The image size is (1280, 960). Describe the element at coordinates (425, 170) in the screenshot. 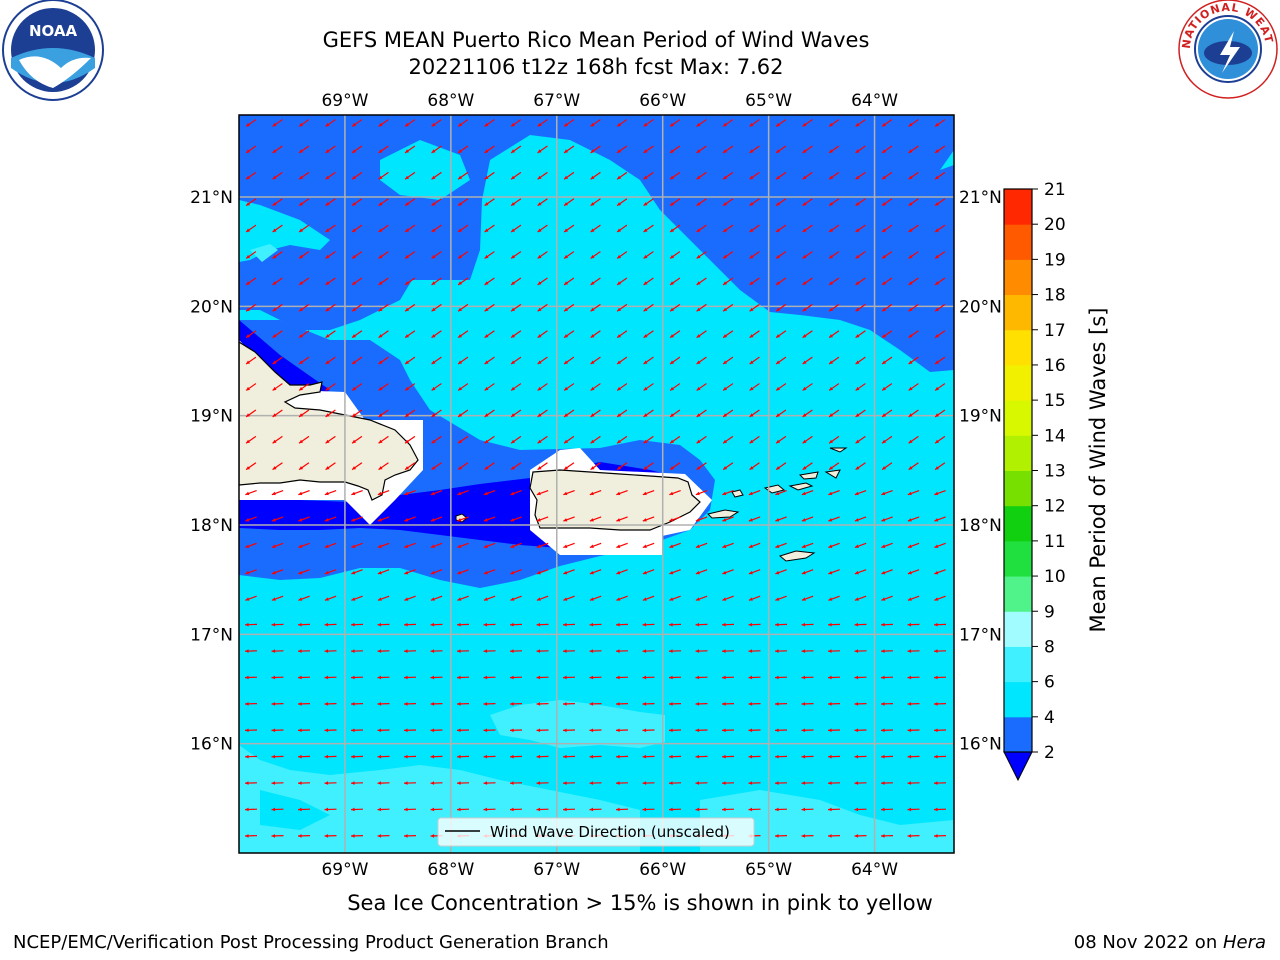

I see `period-4-6-patch-north` at that location.